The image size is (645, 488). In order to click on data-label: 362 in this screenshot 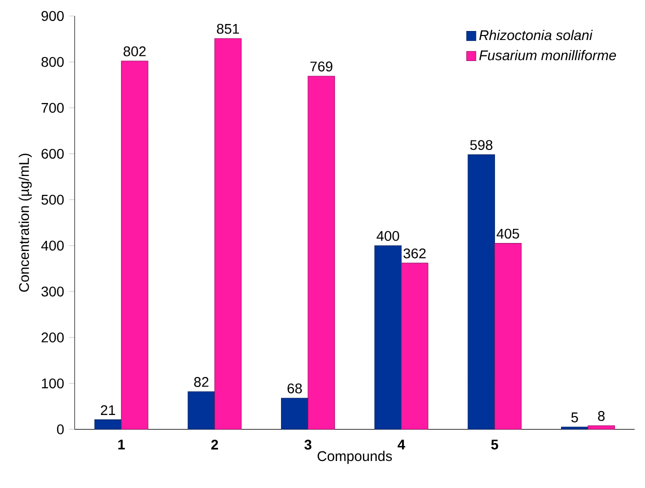, I will do `click(415, 253)`.